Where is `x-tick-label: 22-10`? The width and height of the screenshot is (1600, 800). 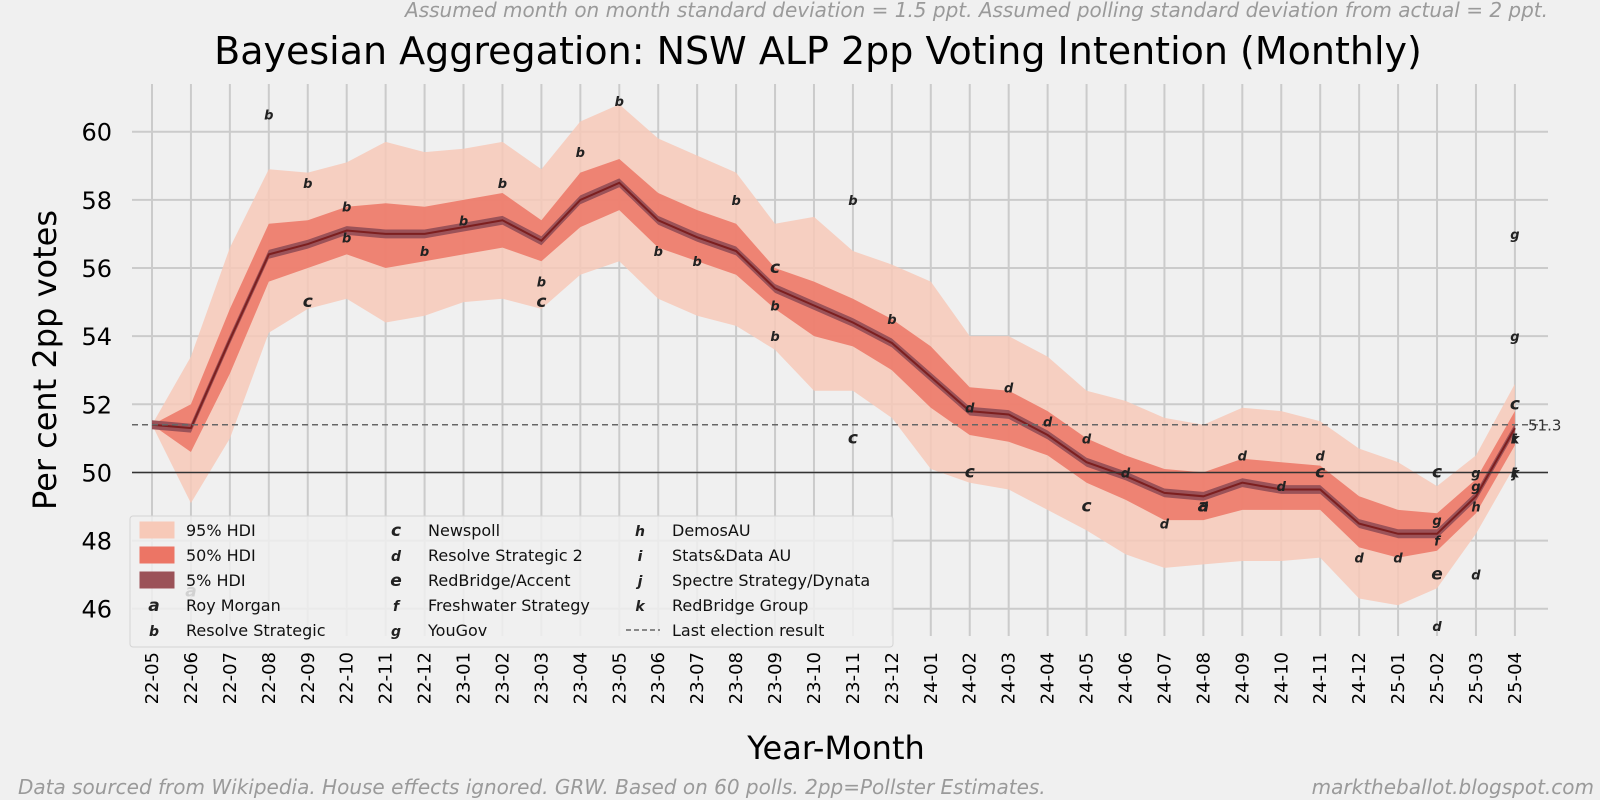 x-tick-label: 22-10 is located at coordinates (347, 678).